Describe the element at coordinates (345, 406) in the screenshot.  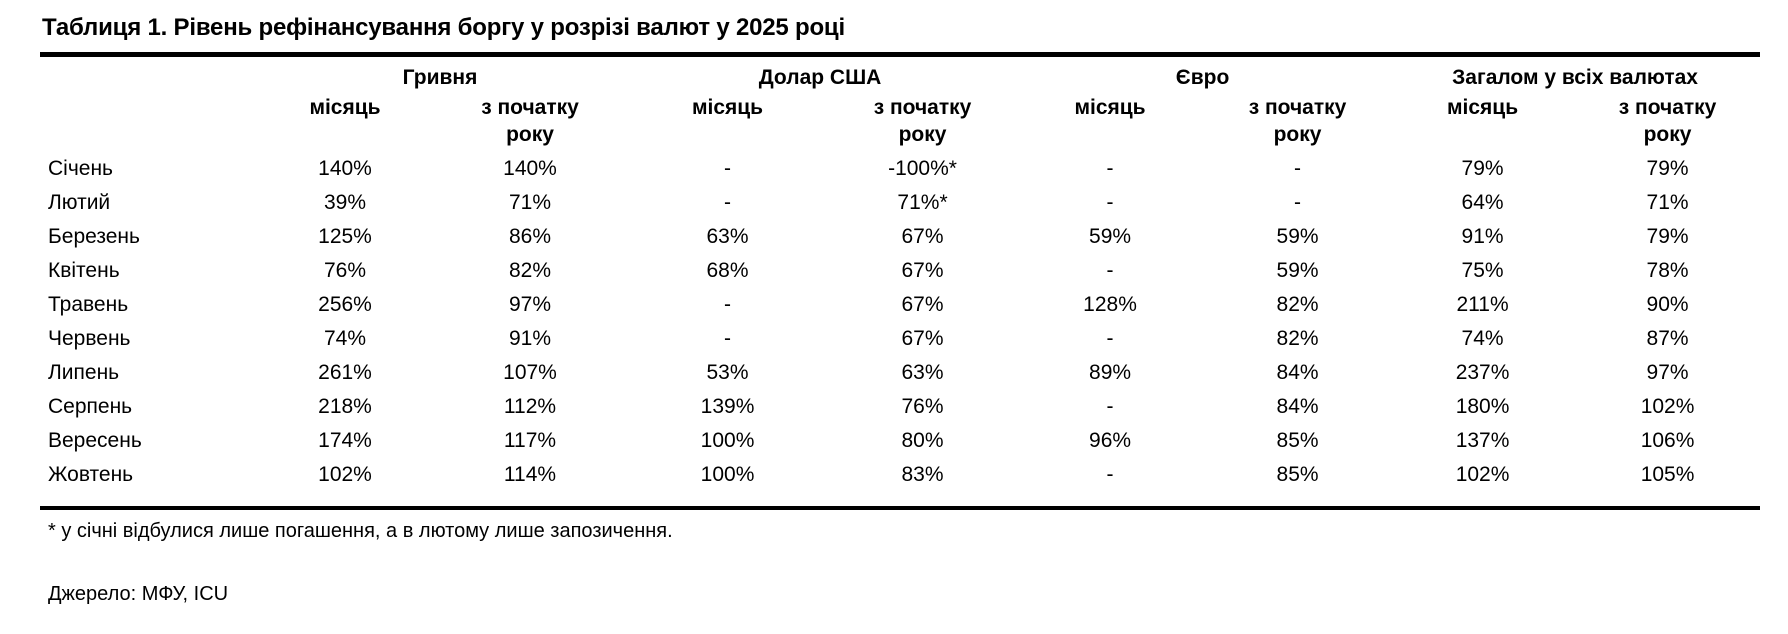
I see `value-cell: 218%` at that location.